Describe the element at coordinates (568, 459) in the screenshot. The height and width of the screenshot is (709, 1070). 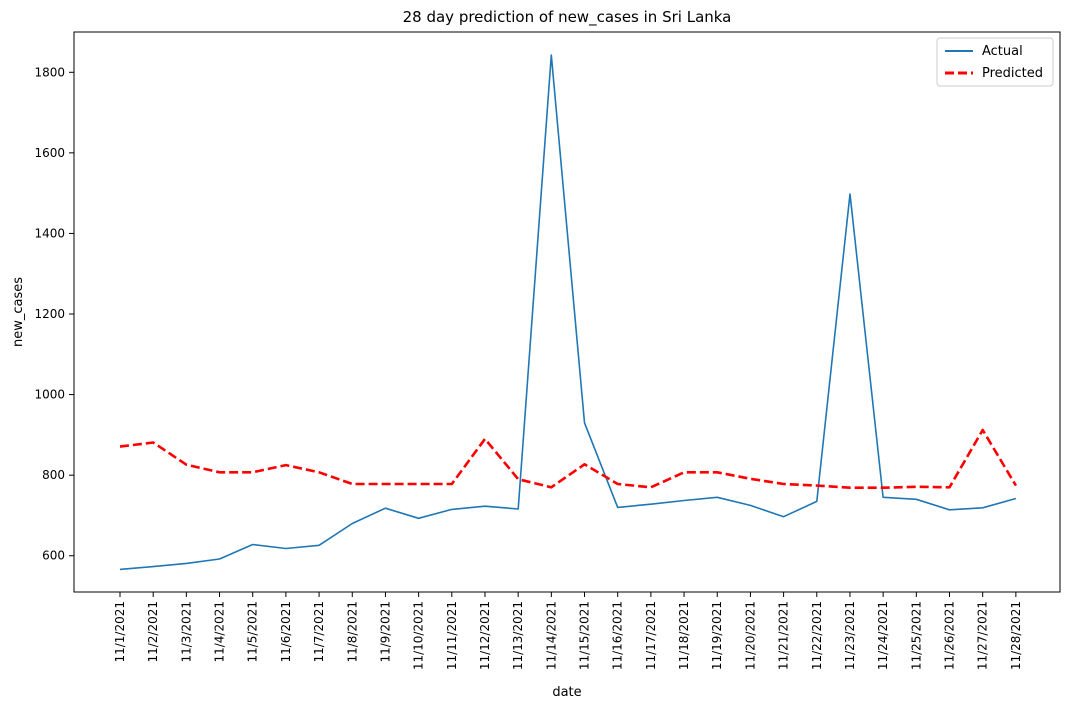
I see `series-line-predicted` at that location.